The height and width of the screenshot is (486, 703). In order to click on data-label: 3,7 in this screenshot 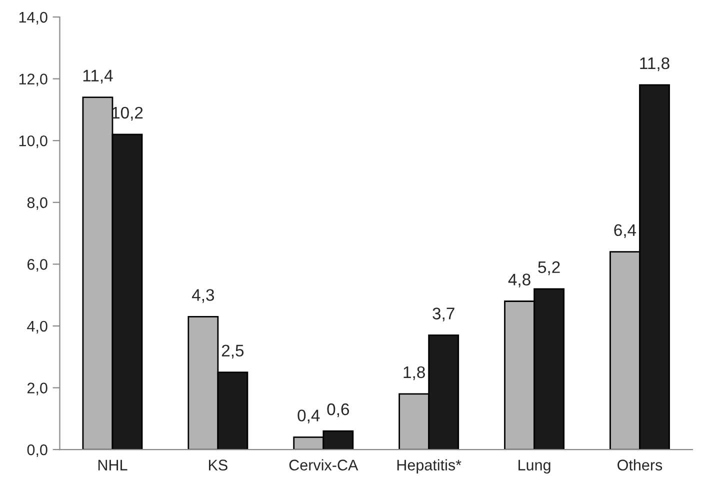, I will do `click(443, 315)`.